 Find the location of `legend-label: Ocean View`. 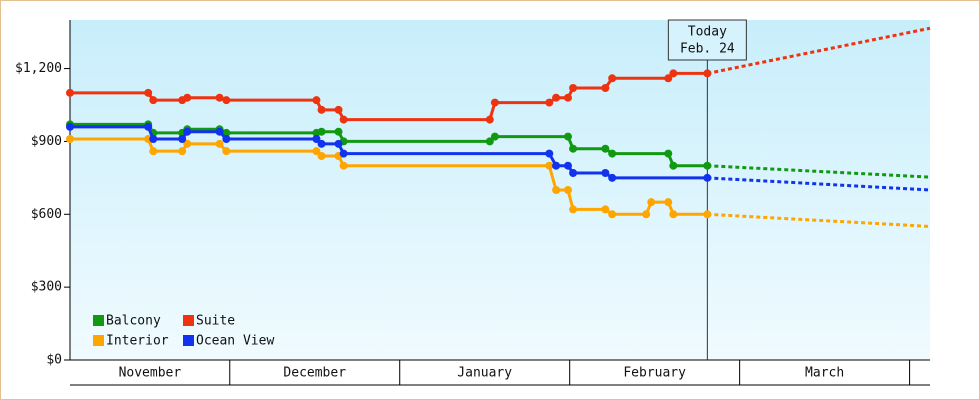

legend-label: Ocean View is located at coordinates (235, 341).